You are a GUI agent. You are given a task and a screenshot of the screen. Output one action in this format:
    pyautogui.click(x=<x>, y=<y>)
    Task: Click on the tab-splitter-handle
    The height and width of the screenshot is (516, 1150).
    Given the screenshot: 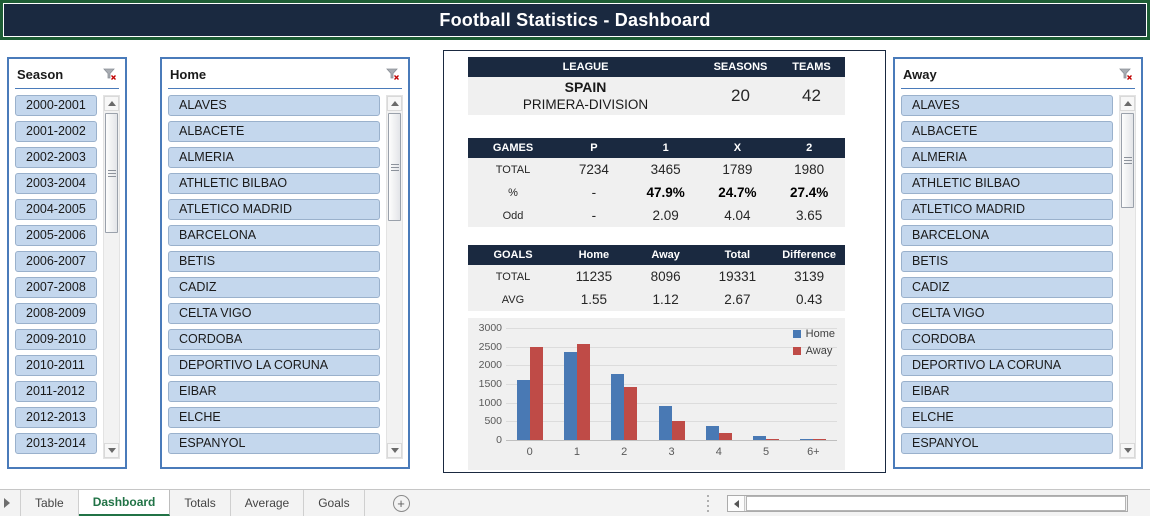 What is the action you would take?
    pyautogui.click(x=708, y=503)
    